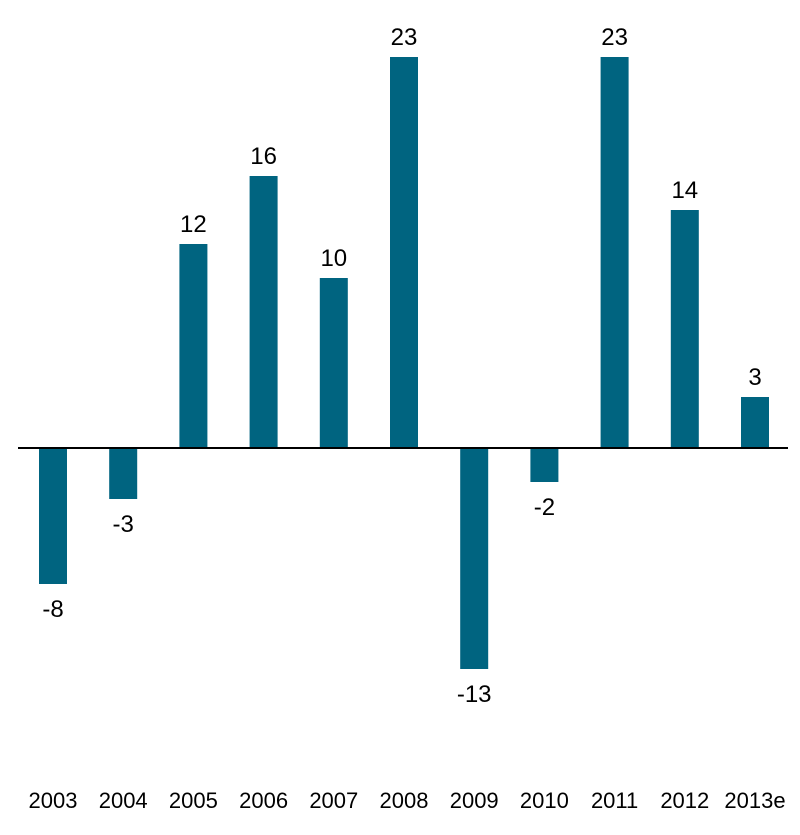 This screenshot has height=835, width=800. Describe the element at coordinates (614, 800) in the screenshot. I see `x-tick-label-2011: 2011` at that location.